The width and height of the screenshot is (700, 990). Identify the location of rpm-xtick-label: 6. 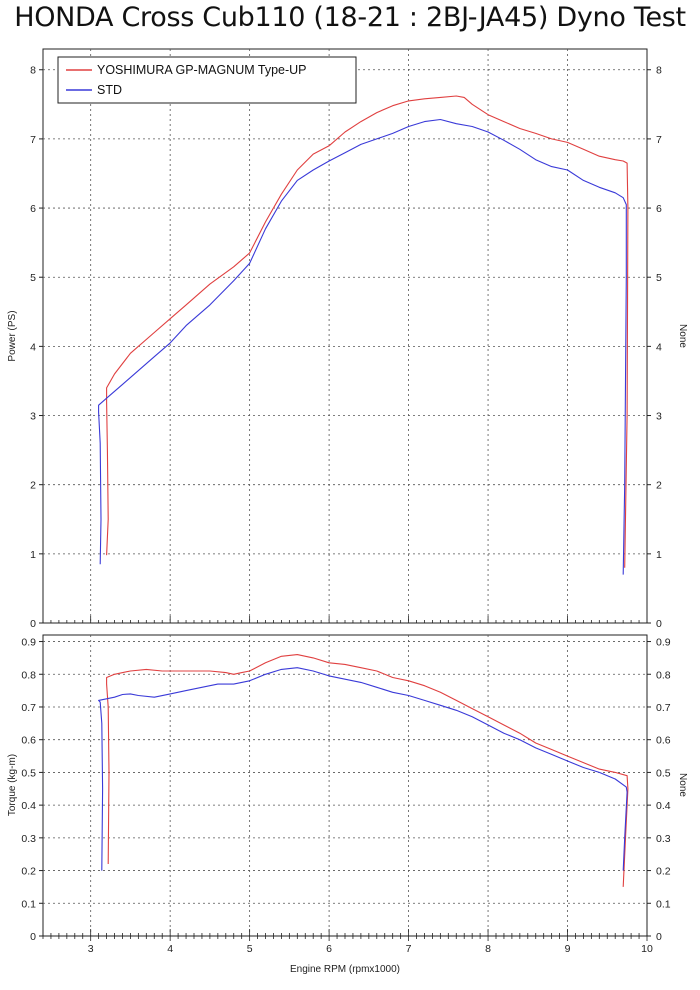
(329, 949).